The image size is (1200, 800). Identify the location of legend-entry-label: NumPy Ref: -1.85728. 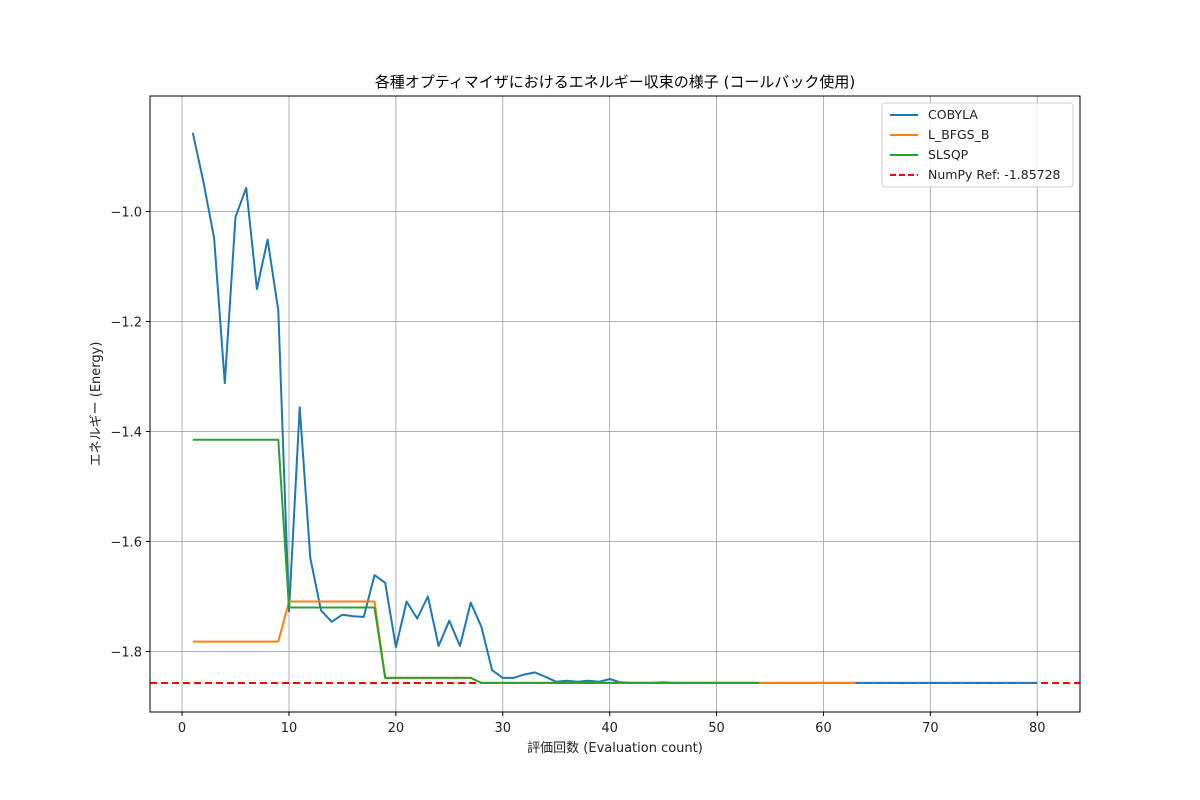
(994, 174).